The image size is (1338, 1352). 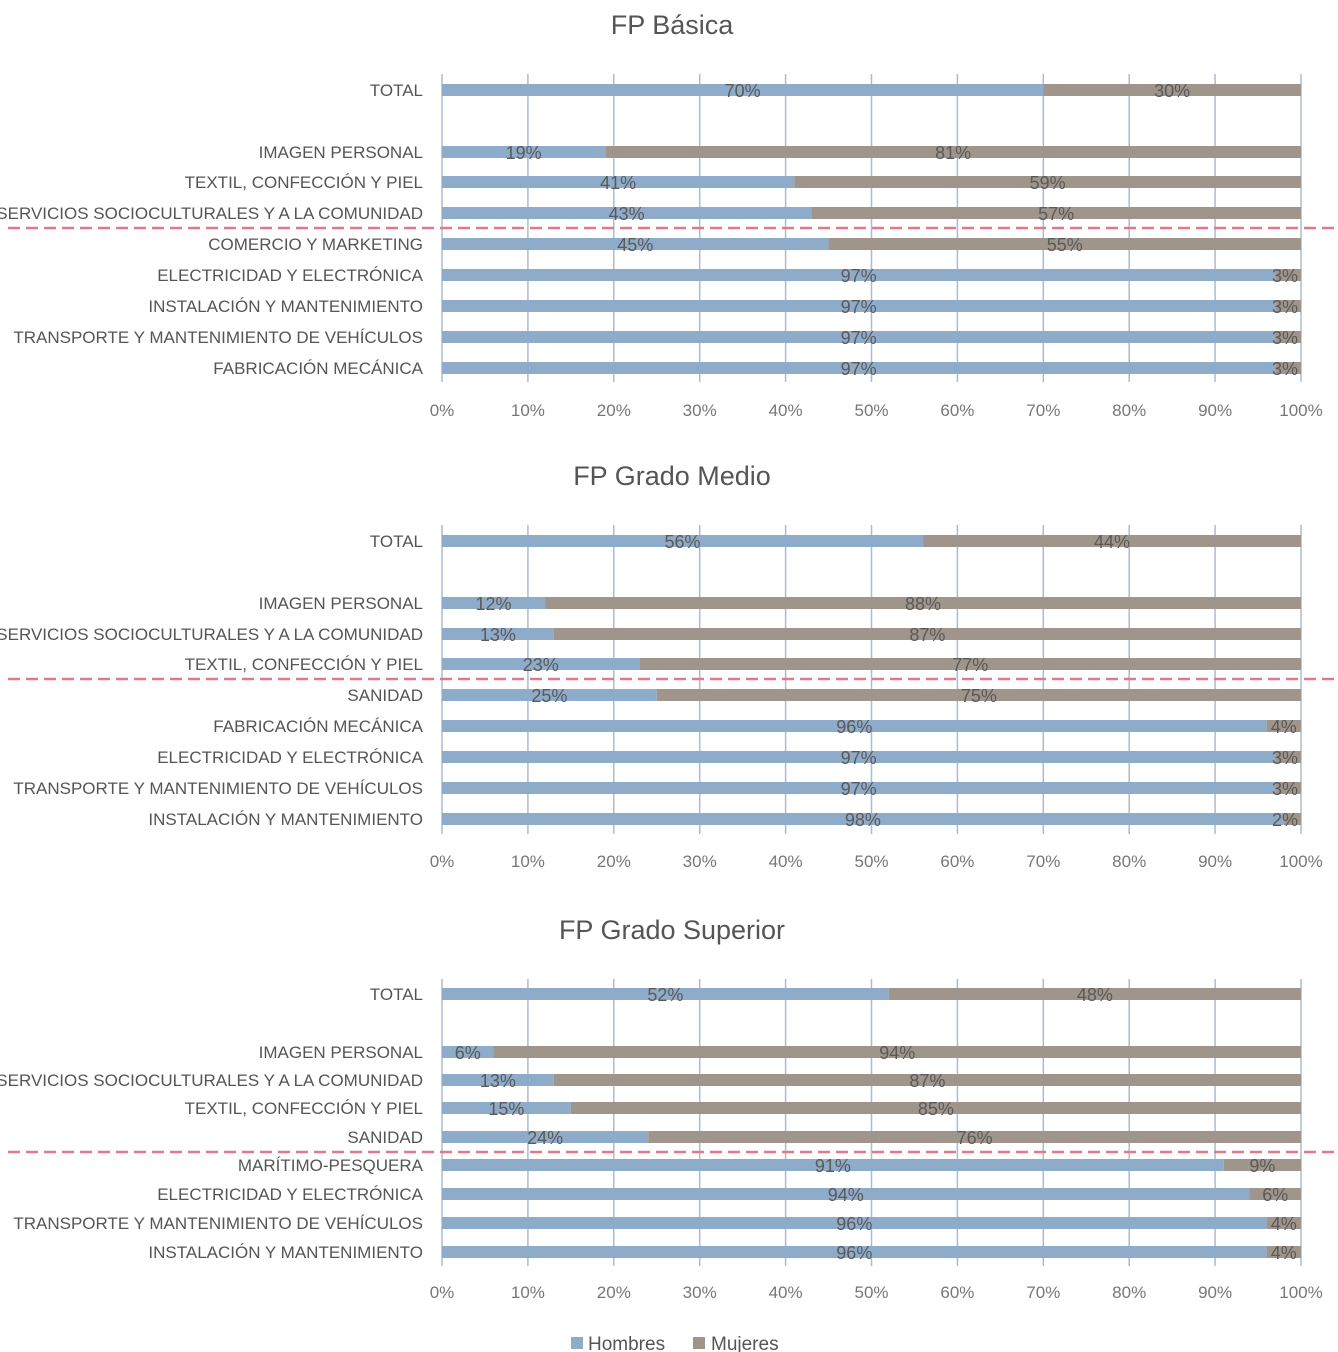 What do you see at coordinates (304, 1108) in the screenshot?
I see `category-label: TEXTIL, CONFECCIÓN Y PIEL` at bounding box center [304, 1108].